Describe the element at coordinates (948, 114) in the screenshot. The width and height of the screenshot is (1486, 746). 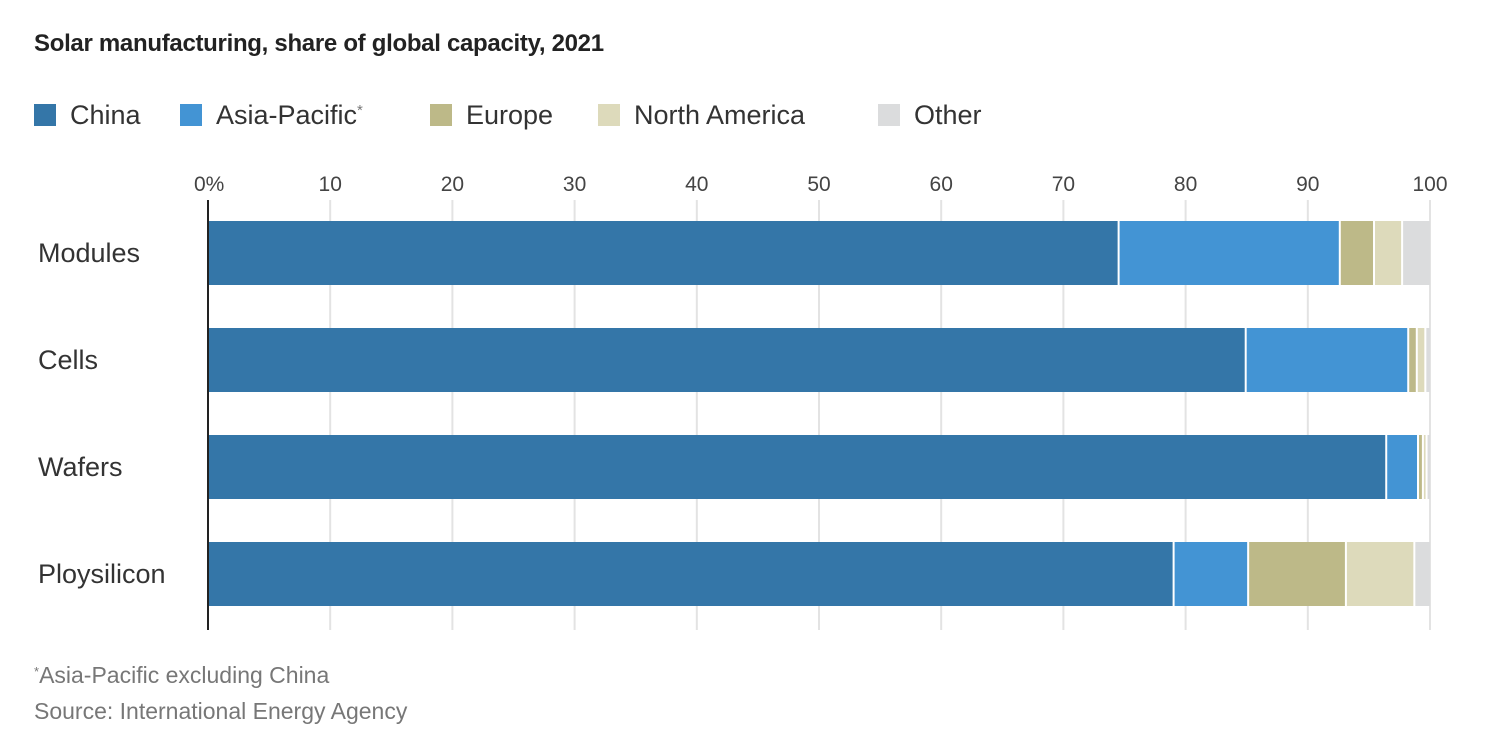
I see `legend-label-other: Other` at that location.